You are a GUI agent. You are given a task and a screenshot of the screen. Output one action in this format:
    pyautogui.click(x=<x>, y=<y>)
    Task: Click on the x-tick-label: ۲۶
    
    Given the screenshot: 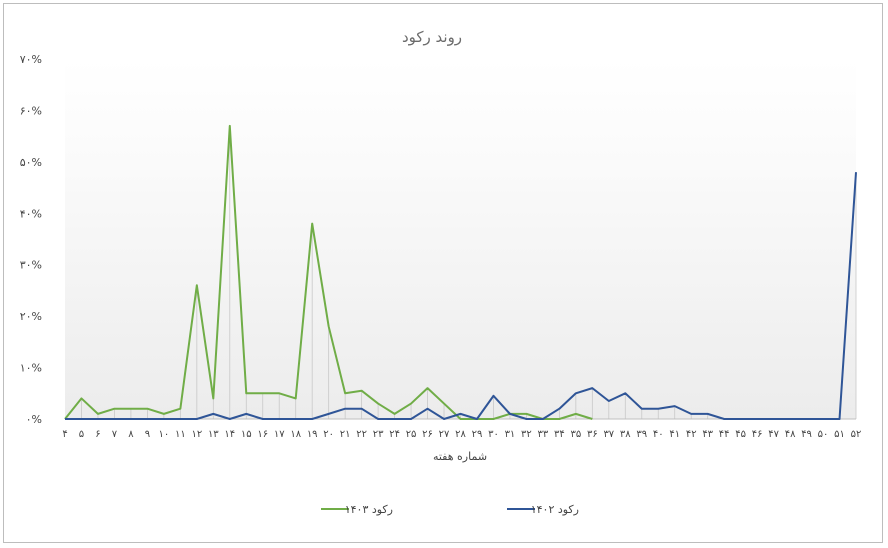 What is the action you would take?
    pyautogui.click(x=427, y=434)
    